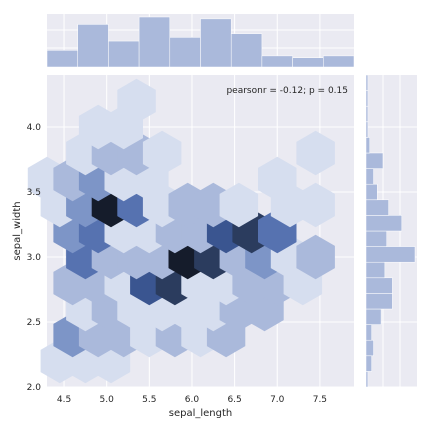 This screenshot has width=432, height=432. Describe the element at coordinates (287, 91) in the screenshot. I see `pearson-annotation: pearsonr = -0.12; p = 0.15` at that location.